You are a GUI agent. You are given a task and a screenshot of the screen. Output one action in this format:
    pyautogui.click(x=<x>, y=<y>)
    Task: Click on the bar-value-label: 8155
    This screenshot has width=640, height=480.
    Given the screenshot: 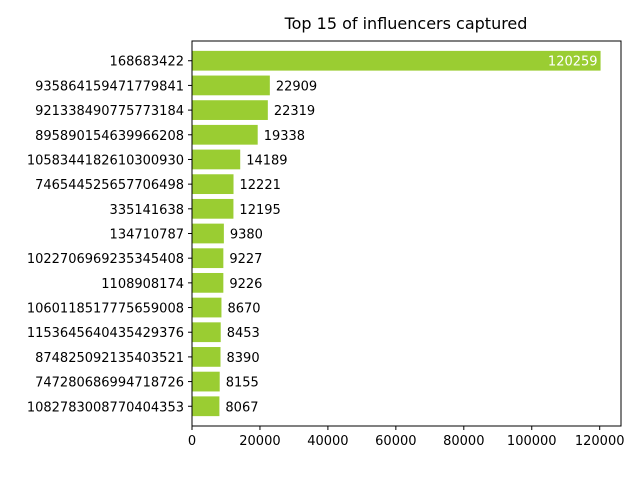 What is the action you would take?
    pyautogui.click(x=242, y=383)
    